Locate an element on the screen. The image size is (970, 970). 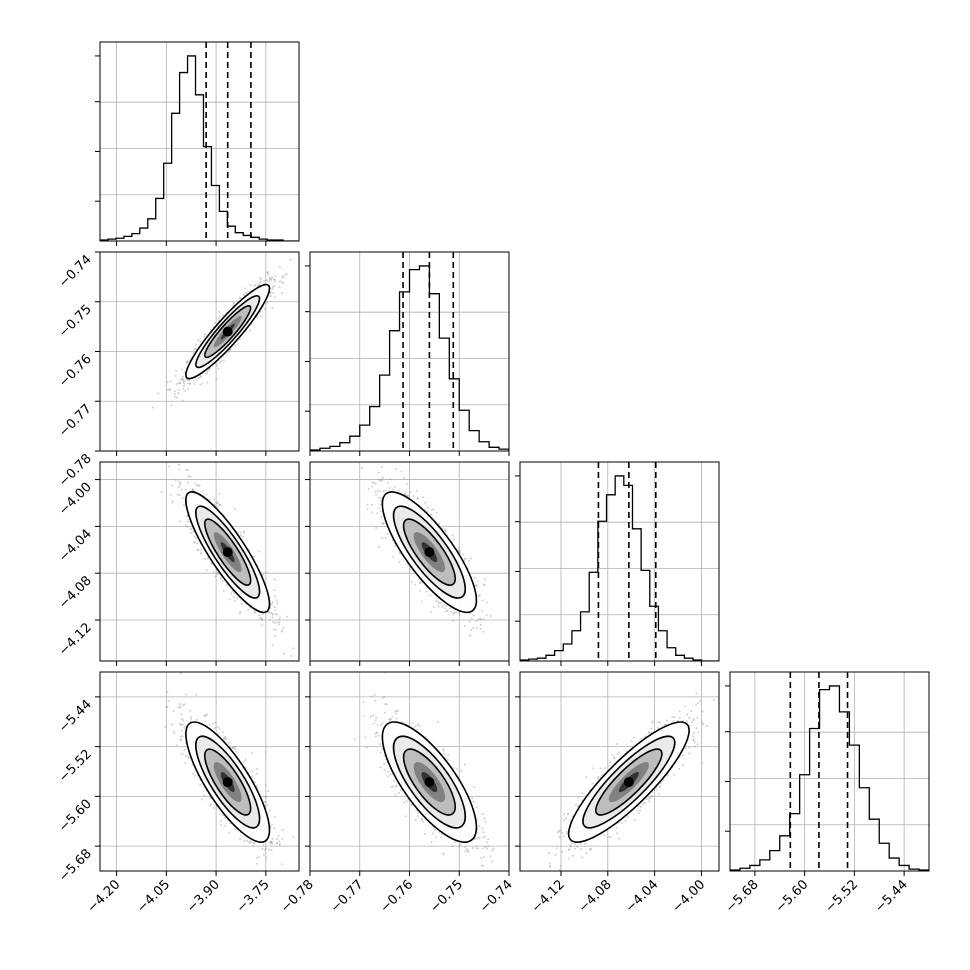
joint-panel-0-2: −4.12−4.08−4.04−4.00 is located at coordinates (178, 563).